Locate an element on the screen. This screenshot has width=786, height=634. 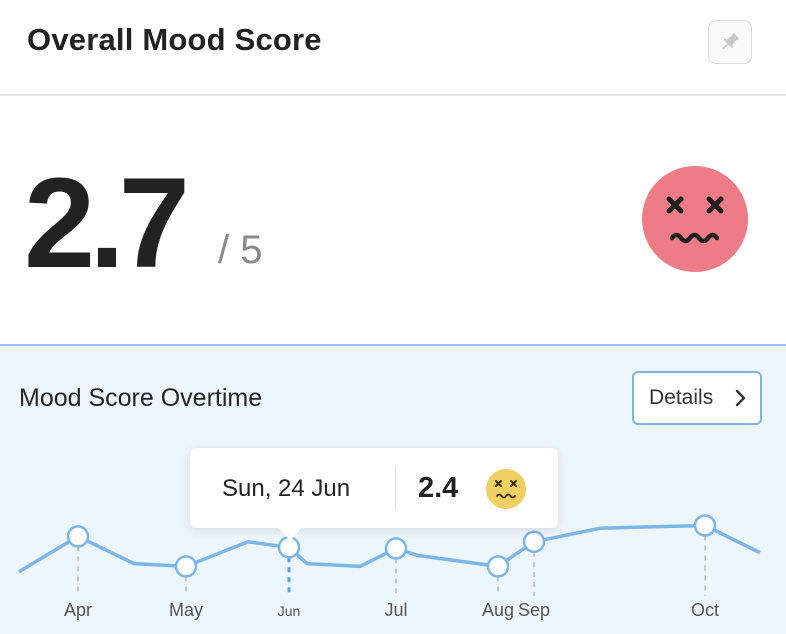
x-tick-label-sep: Sep is located at coordinates (534, 610).